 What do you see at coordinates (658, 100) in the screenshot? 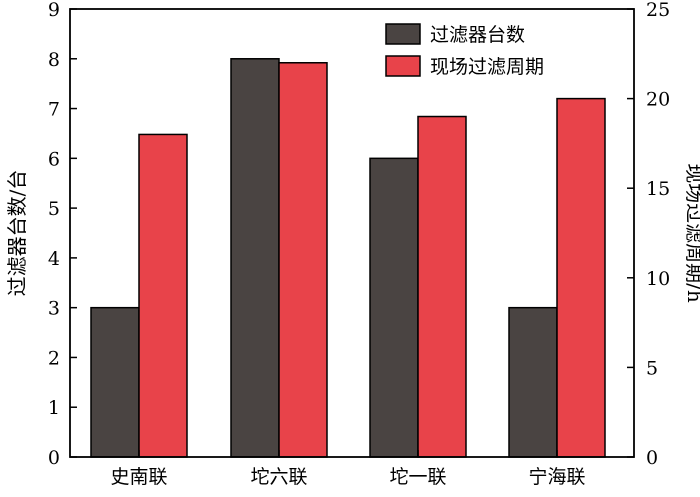
I see `right-tick-label: 20` at bounding box center [658, 100].